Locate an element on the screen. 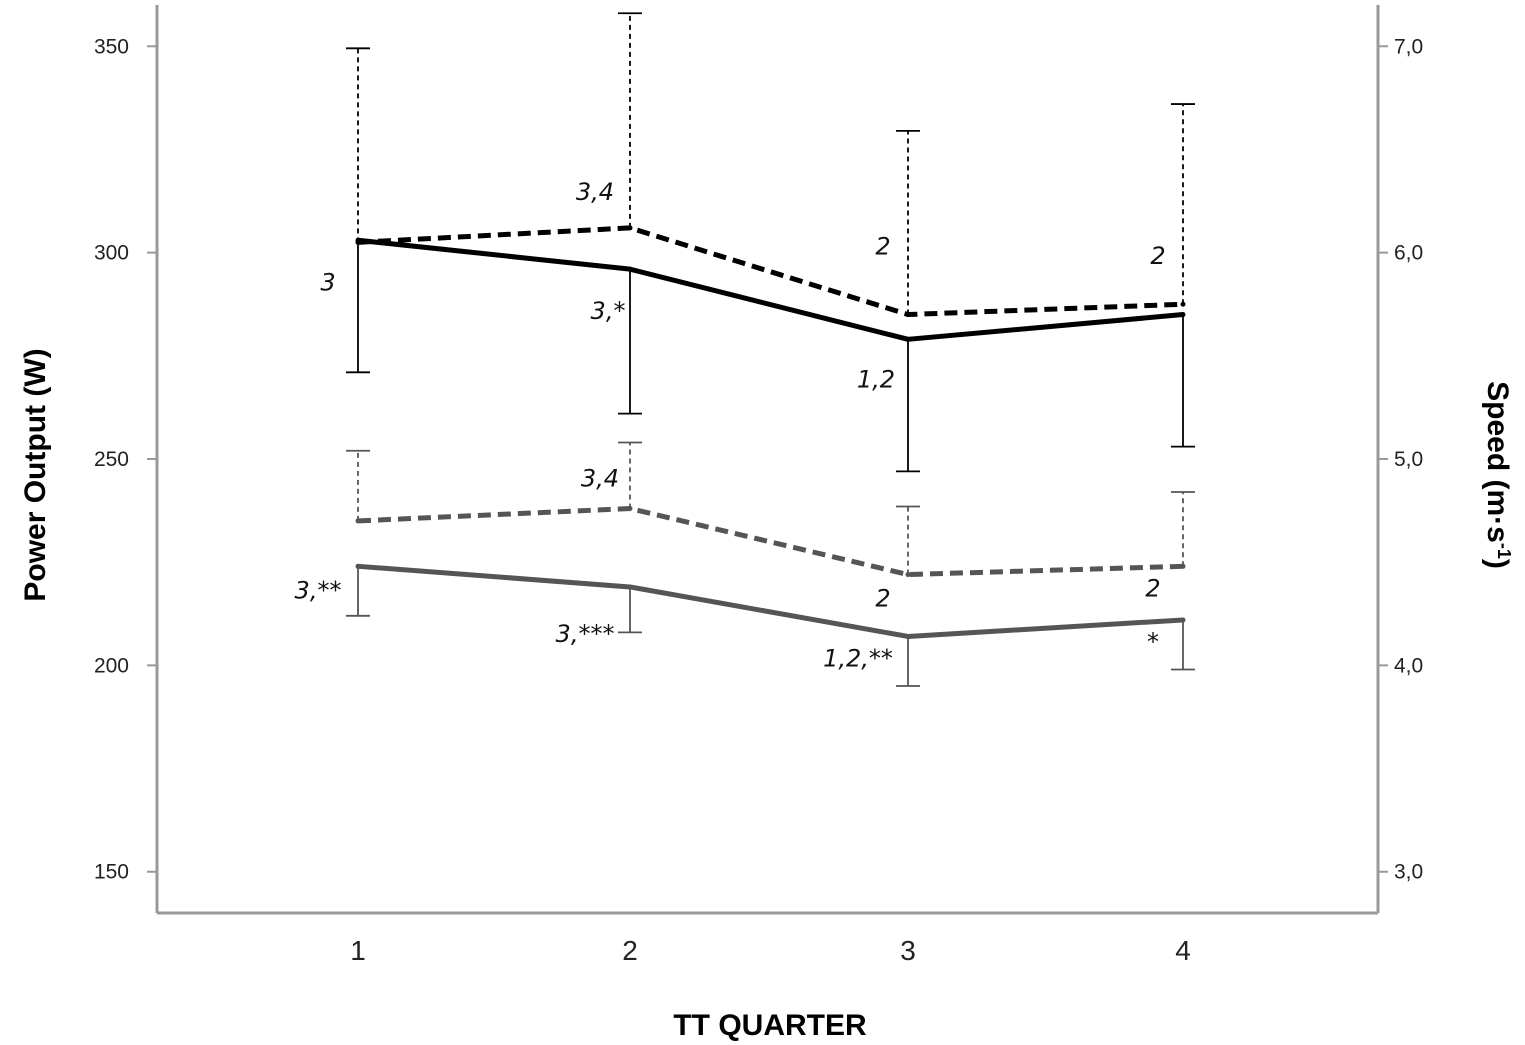 The width and height of the screenshot is (1525, 1045). annotation-label: 1,2,** is located at coordinates (858, 658).